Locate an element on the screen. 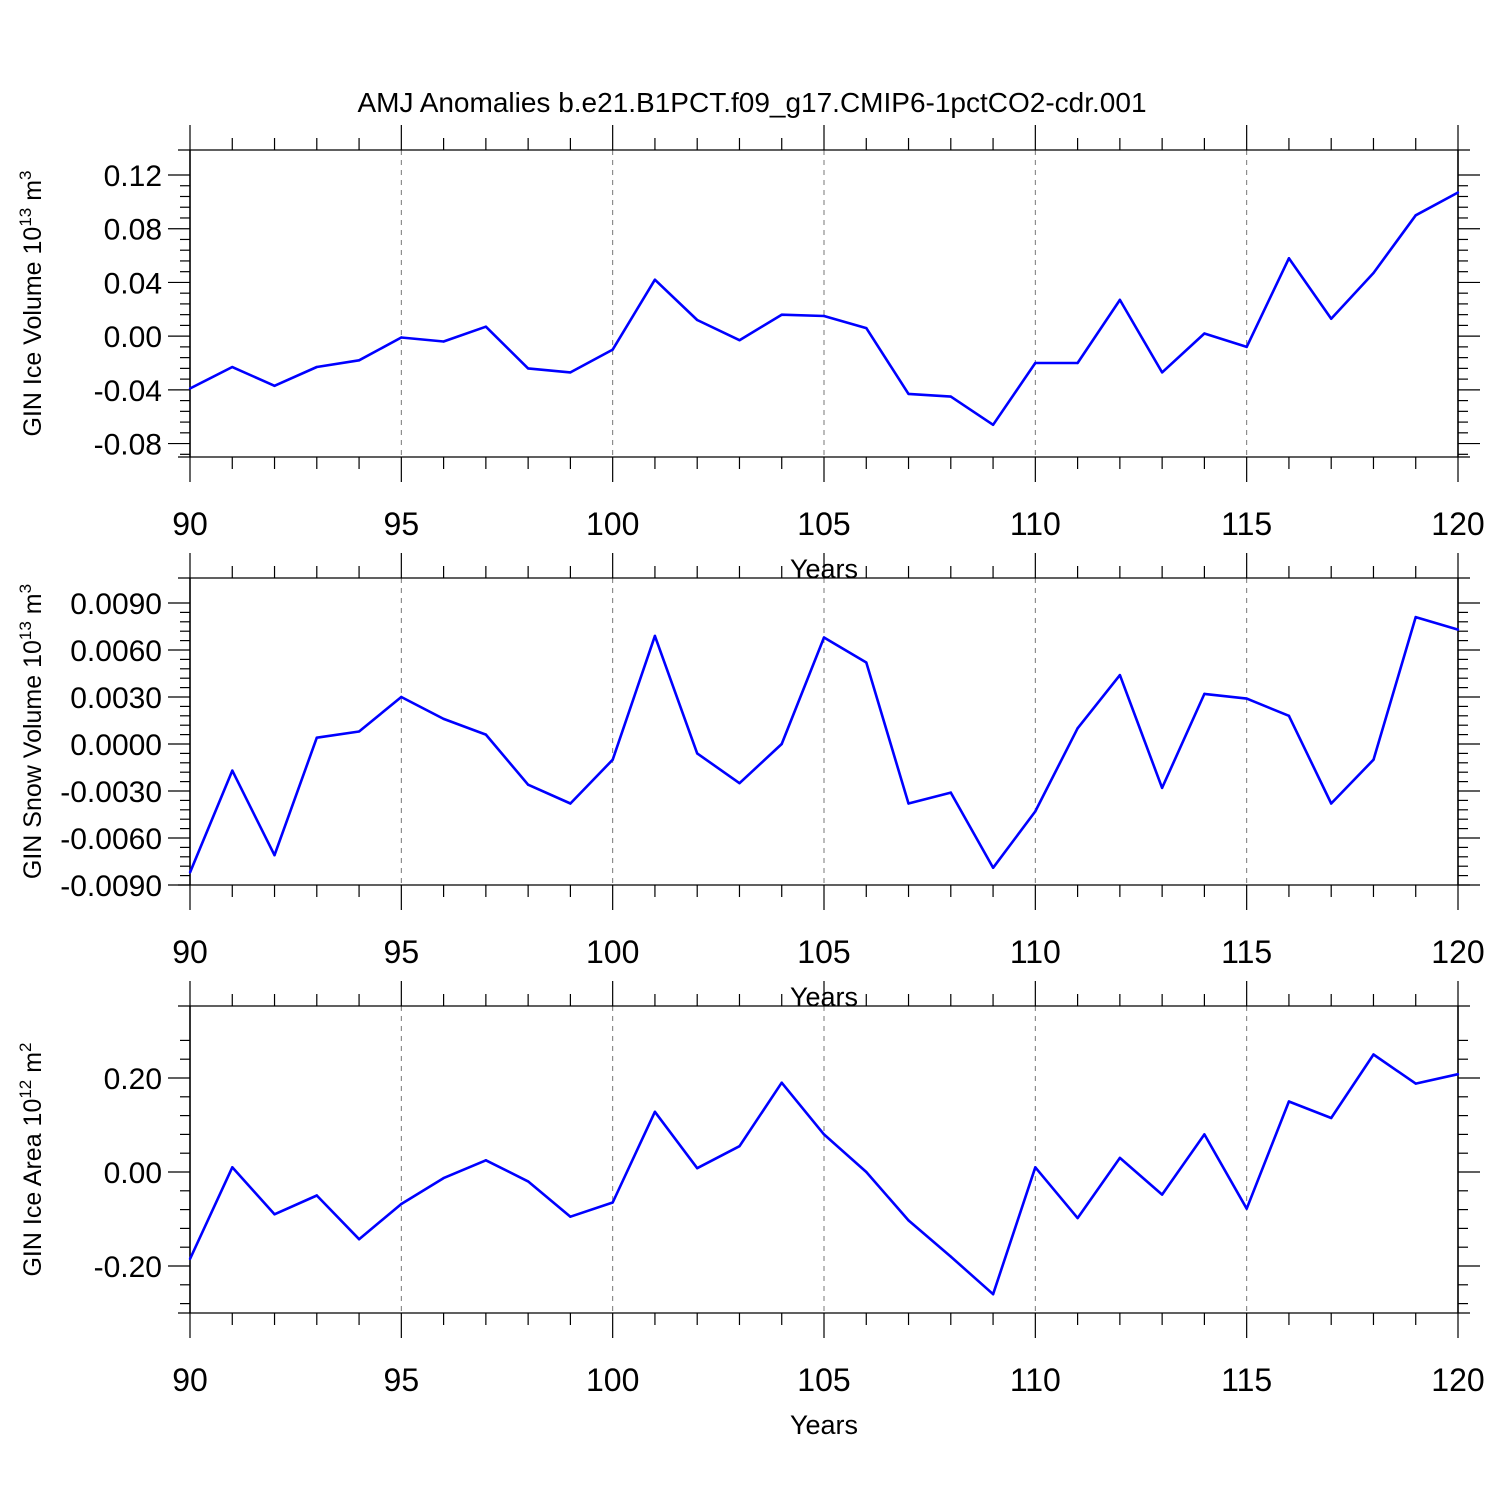  y-axis-label: GIN Ice Volume 1013 m3 is located at coordinates (31, 304).